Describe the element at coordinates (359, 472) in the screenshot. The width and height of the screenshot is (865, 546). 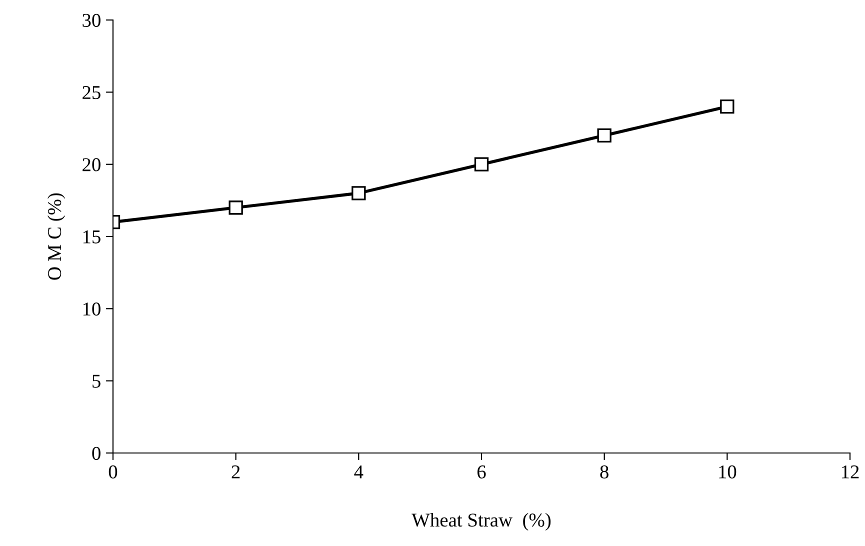
I see `x-tick-label: 4` at that location.